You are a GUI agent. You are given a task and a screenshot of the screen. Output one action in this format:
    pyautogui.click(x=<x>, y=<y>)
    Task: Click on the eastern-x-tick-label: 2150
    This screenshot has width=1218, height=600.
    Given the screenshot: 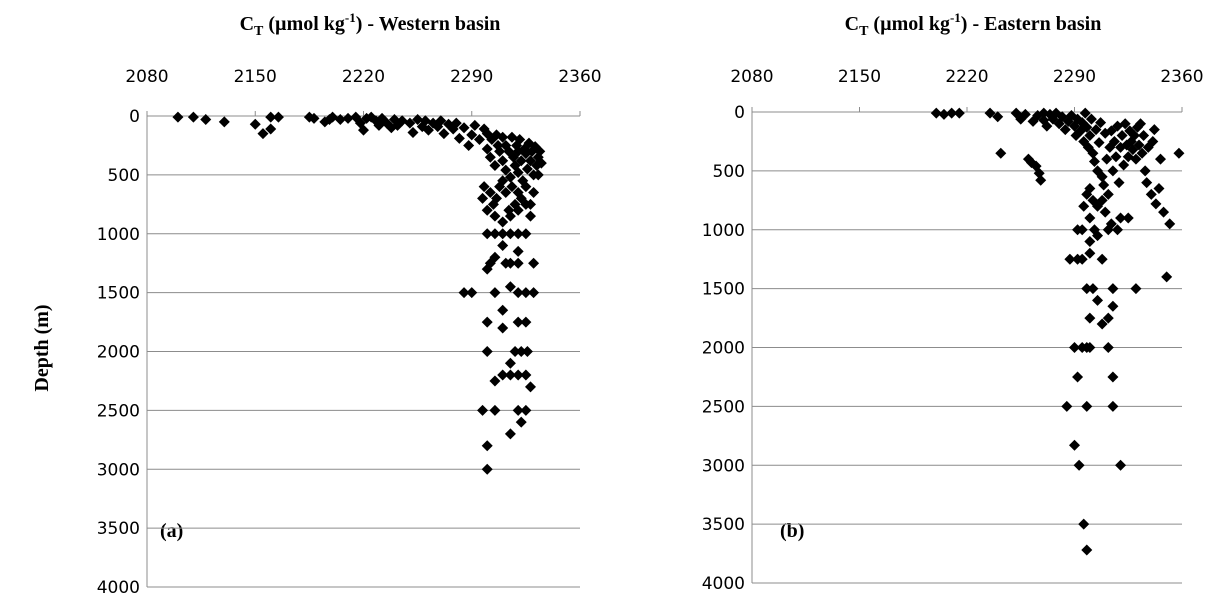 What is the action you would take?
    pyautogui.click(x=859, y=77)
    